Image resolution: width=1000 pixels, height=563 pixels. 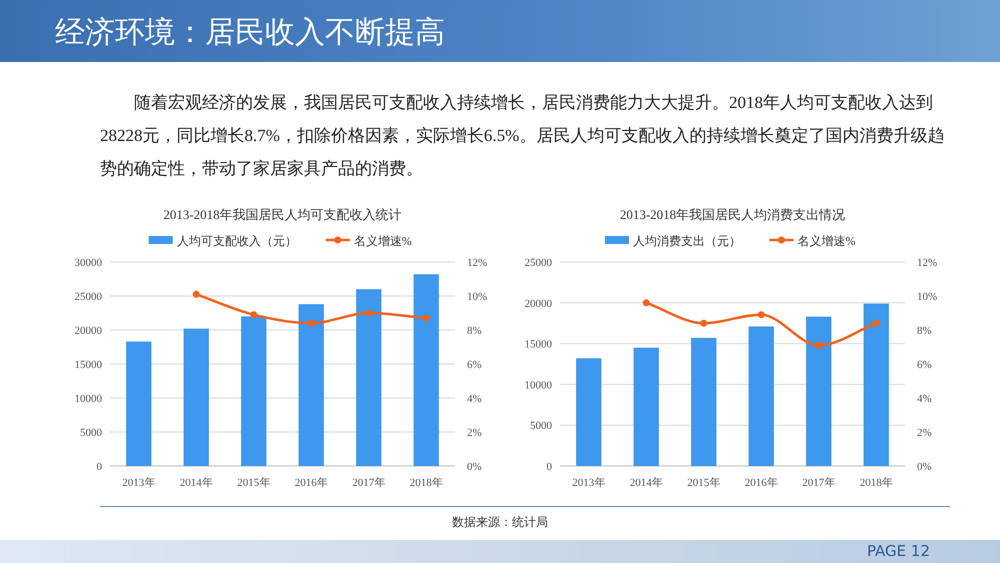 What do you see at coordinates (500, 522) in the screenshot?
I see `source-note: 数据来源：统计局` at bounding box center [500, 522].